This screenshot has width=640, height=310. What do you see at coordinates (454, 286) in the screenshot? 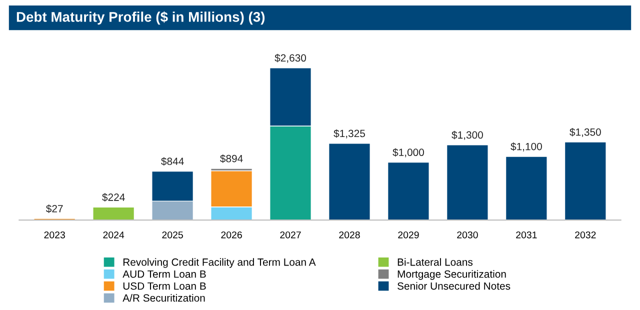
I see `legend-label: Senior Unsecured Notes` at bounding box center [454, 286].